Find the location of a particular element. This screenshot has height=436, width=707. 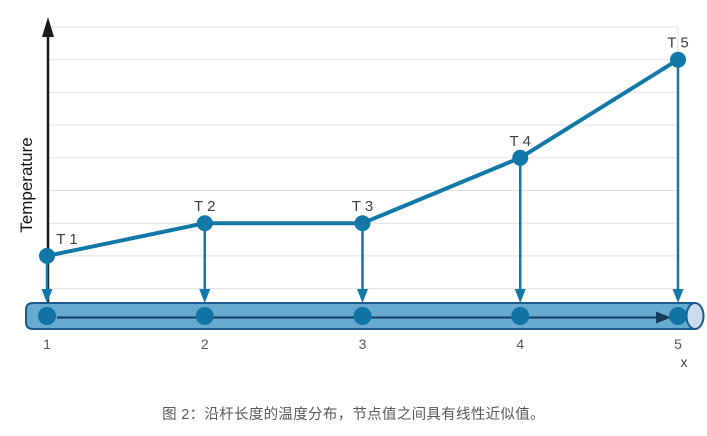

node-label: T 3 is located at coordinates (362, 206).